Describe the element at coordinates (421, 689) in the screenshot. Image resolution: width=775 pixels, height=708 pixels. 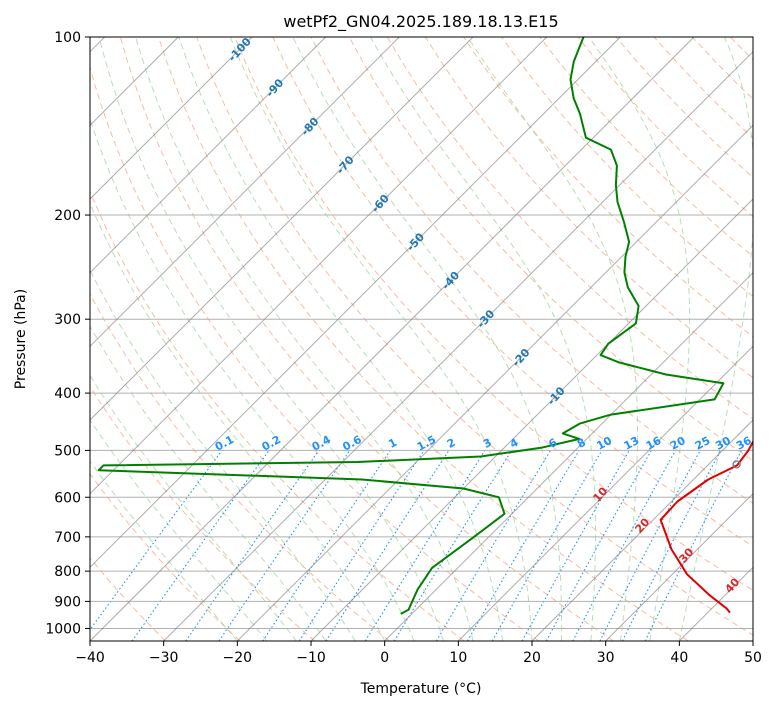
I see `x-axis-label: Temperature (°C)` at that location.